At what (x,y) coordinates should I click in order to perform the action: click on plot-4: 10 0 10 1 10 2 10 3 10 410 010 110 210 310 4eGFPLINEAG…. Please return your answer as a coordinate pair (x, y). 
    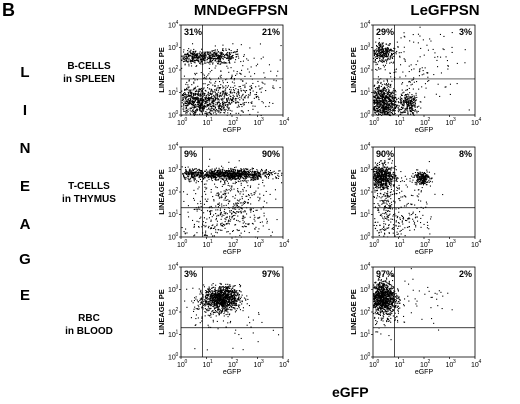
    Looking at the image, I should click on (415, 199).